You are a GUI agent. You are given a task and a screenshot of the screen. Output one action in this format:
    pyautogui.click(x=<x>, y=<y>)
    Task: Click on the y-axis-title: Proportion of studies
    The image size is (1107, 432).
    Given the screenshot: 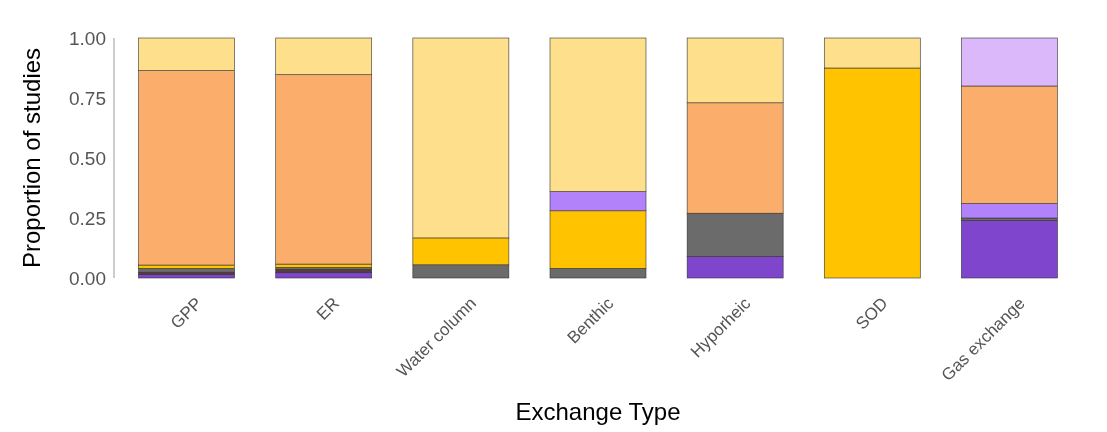 What is the action you would take?
    pyautogui.click(x=31, y=158)
    